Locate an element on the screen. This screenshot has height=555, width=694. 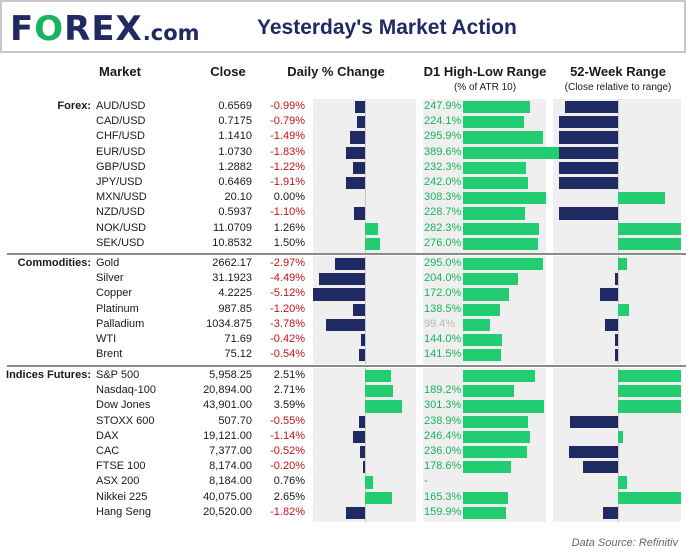
range-value: 204.0% is located at coordinates (443, 278).